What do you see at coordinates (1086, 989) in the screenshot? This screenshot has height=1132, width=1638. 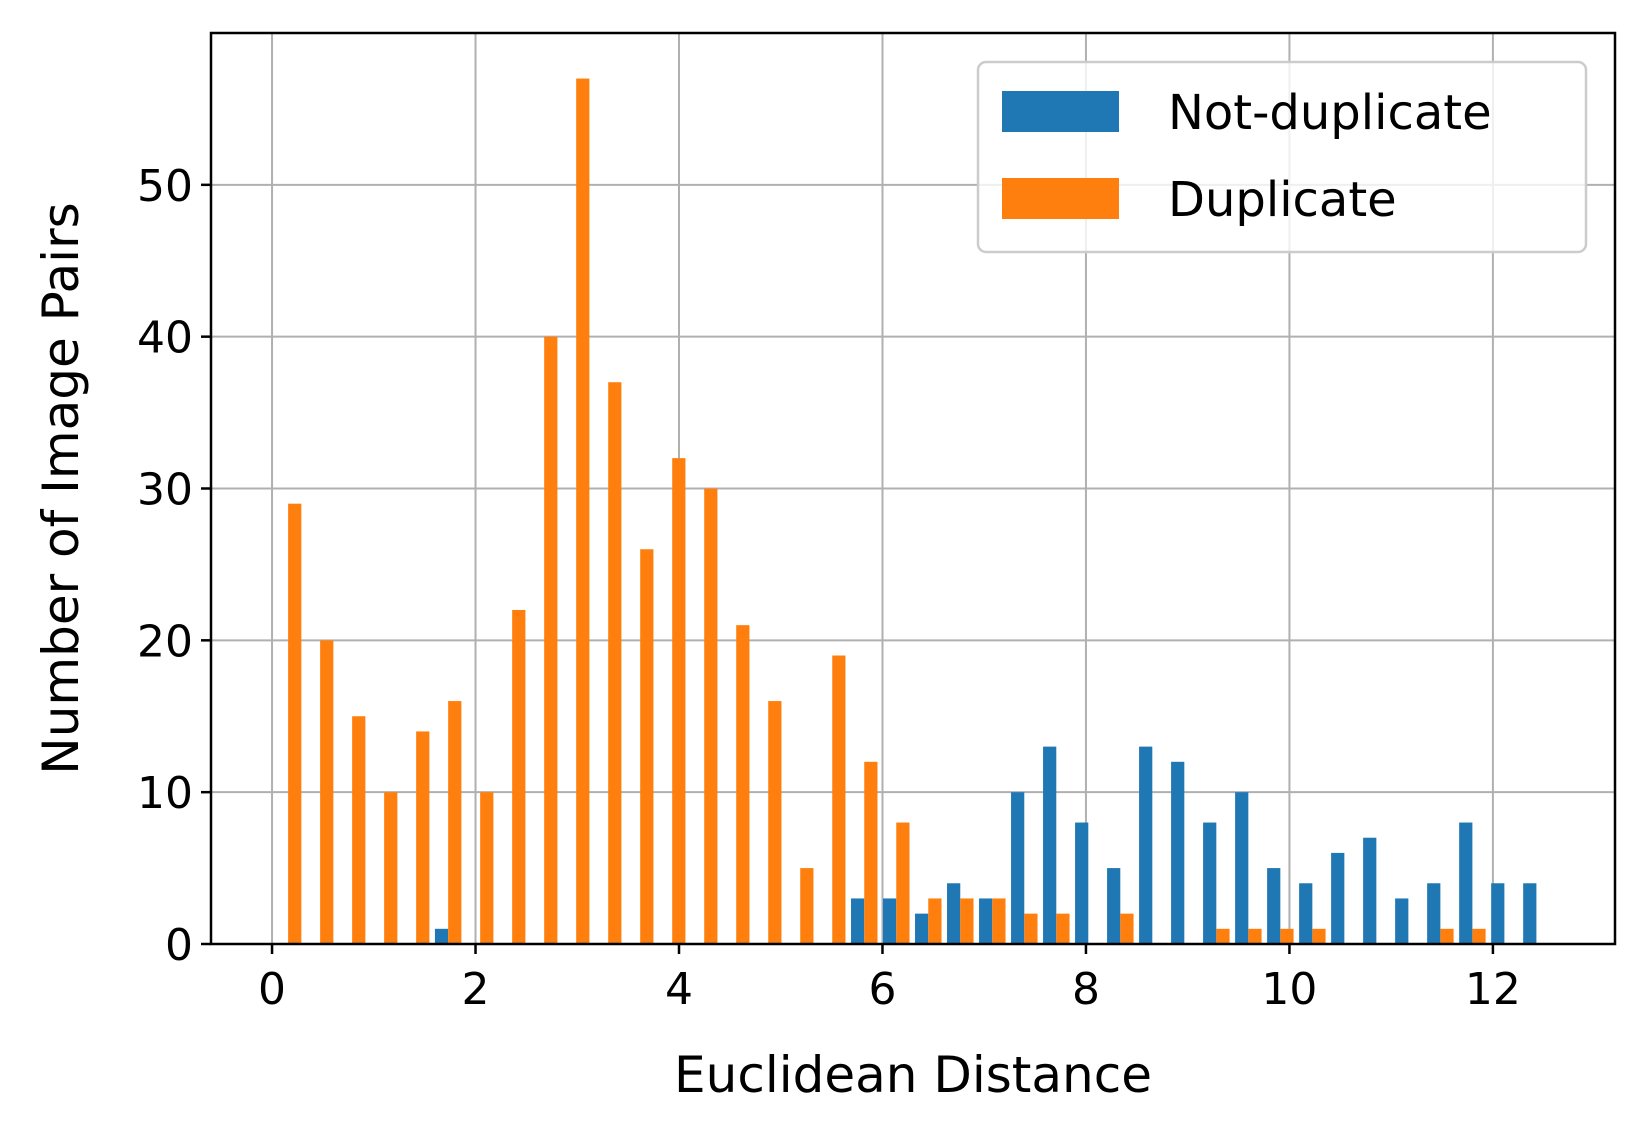 I see `x-tick-label: 8` at bounding box center [1086, 989].